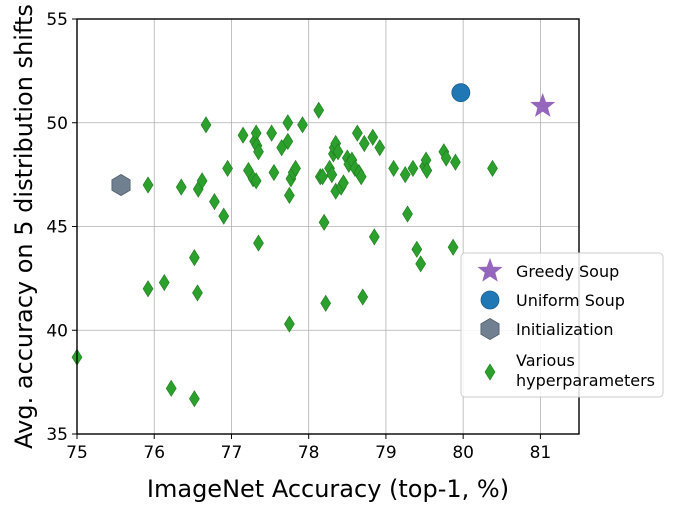 The height and width of the screenshot is (519, 676). I want to click on y-tick-label: 55, so click(57, 20).